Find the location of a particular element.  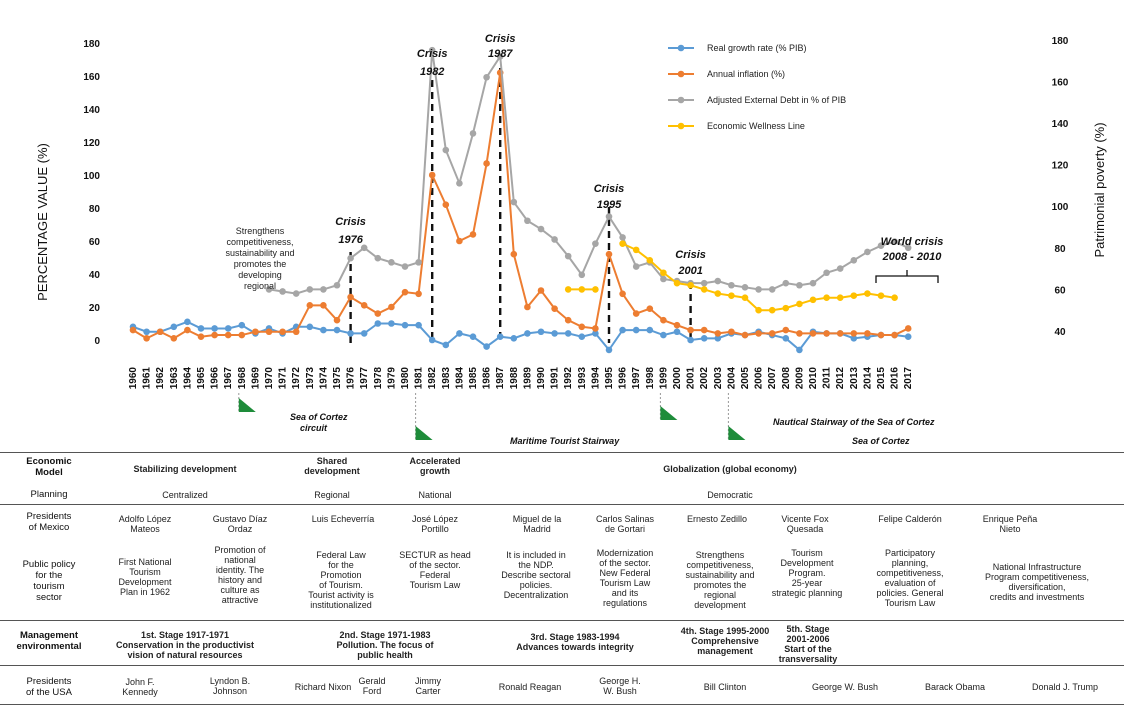

point-2-1981 is located at coordinates (418, 262).